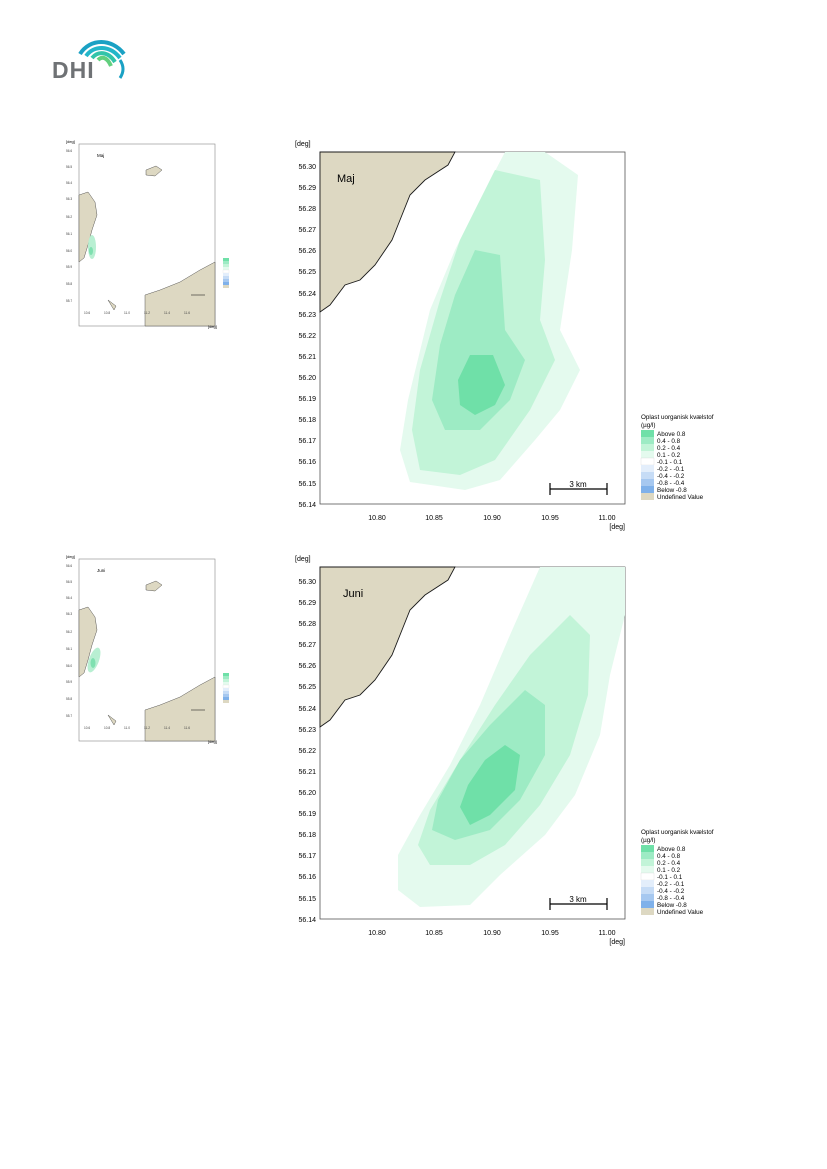 This screenshot has width=827, height=1169. I want to click on legend-unit: (µg/l), so click(648, 840).